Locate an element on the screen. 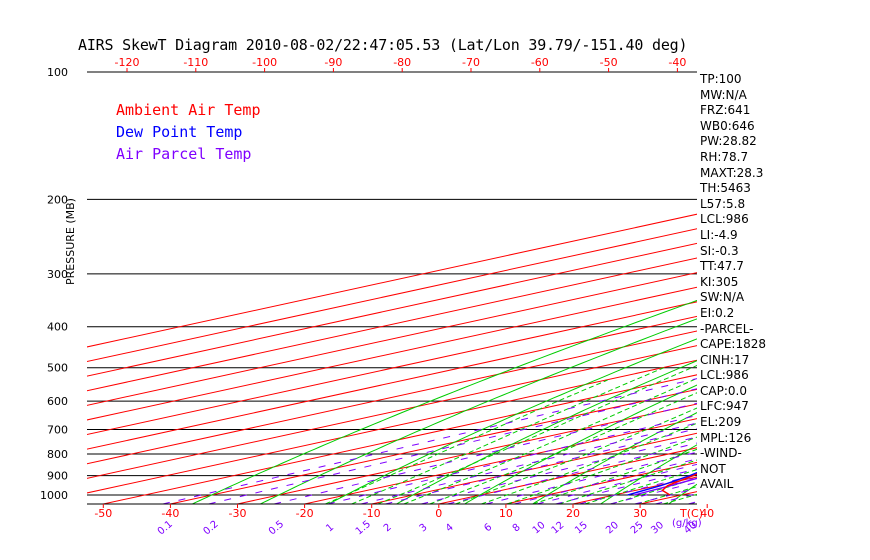 The image size is (870, 560). top-temp-tick-label: -110 is located at coordinates (195, 62).